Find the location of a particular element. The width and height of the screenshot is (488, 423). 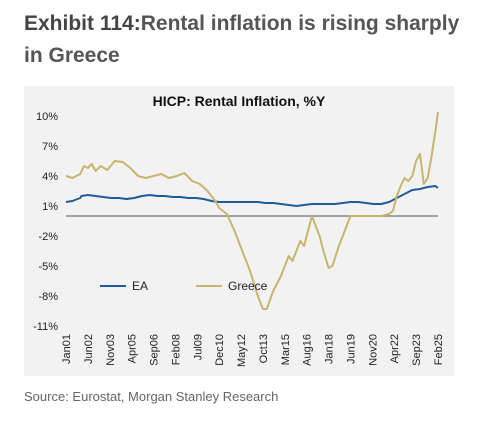

x-tick-label: Jun19 is located at coordinates (351, 349).